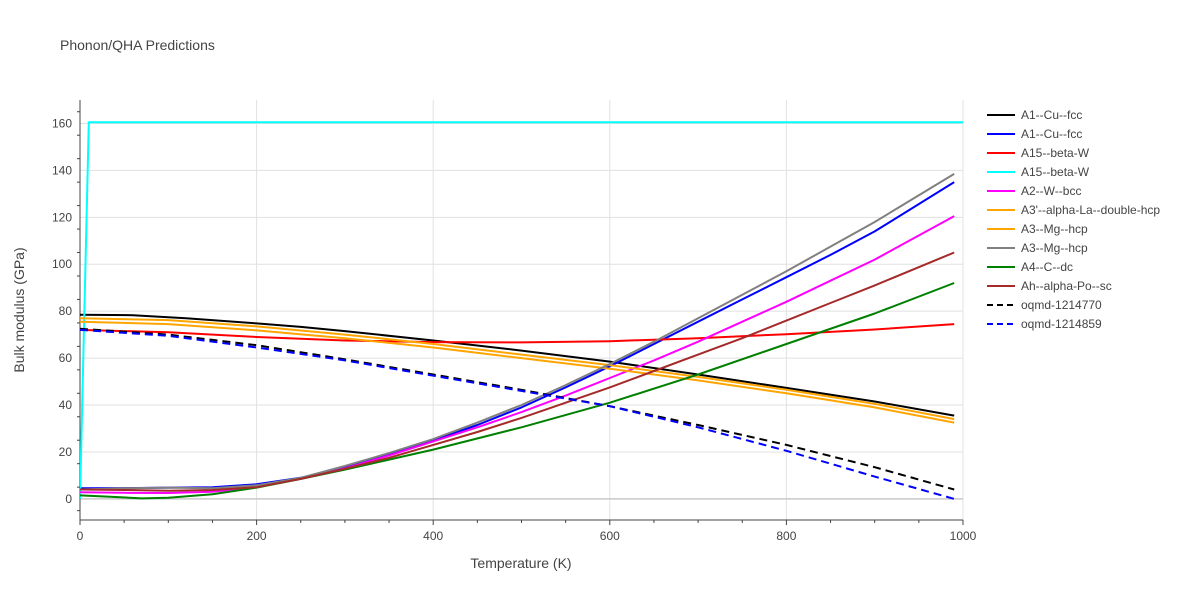 The height and width of the screenshot is (600, 1200). What do you see at coordinates (520, 563) in the screenshot?
I see `x-axis-title: Temperature (K)` at bounding box center [520, 563].